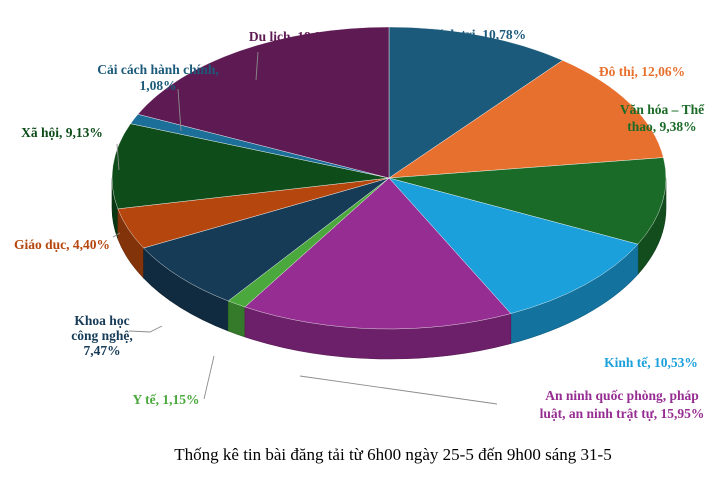 Image resolution: width=726 pixels, height=493 pixels. Describe the element at coordinates (101, 320) in the screenshot. I see `slice-label-line: Khoa học` at that location.